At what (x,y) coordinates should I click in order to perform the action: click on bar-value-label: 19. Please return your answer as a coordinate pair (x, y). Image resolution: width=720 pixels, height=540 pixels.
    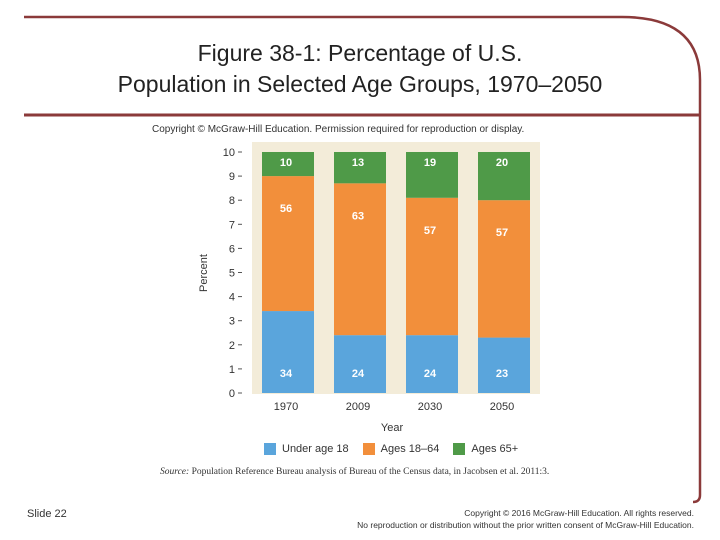
    Looking at the image, I should click on (430, 163).